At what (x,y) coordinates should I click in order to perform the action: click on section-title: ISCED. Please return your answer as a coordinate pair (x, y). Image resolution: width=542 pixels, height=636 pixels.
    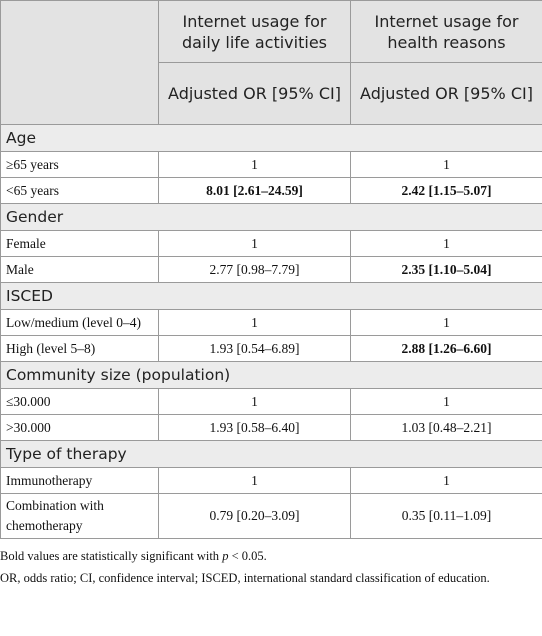
    Looking at the image, I should click on (271, 296).